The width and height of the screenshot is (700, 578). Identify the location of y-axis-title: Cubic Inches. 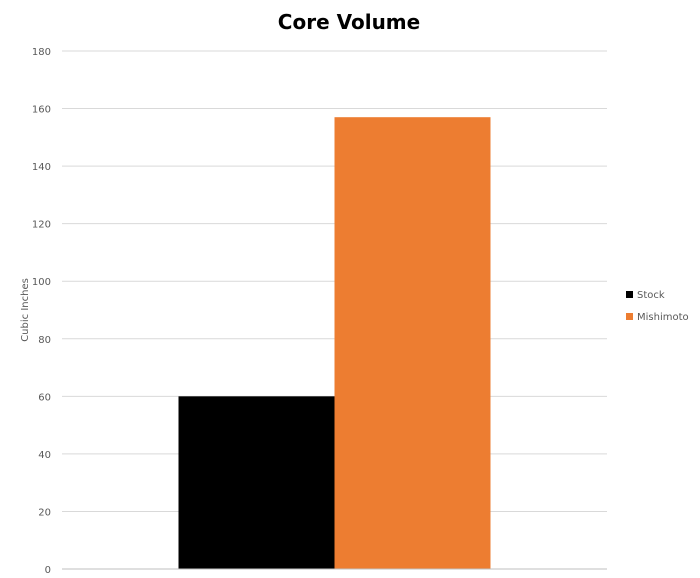
(25, 310).